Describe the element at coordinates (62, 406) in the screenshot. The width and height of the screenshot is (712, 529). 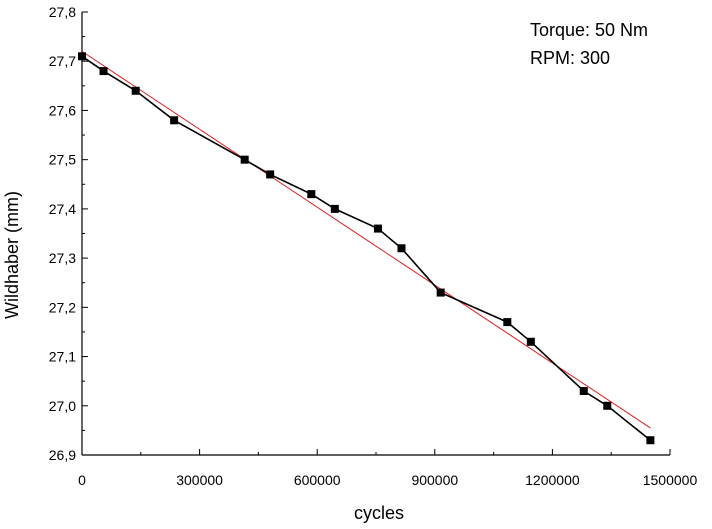
I see `y-tick-label: 27,0` at that location.